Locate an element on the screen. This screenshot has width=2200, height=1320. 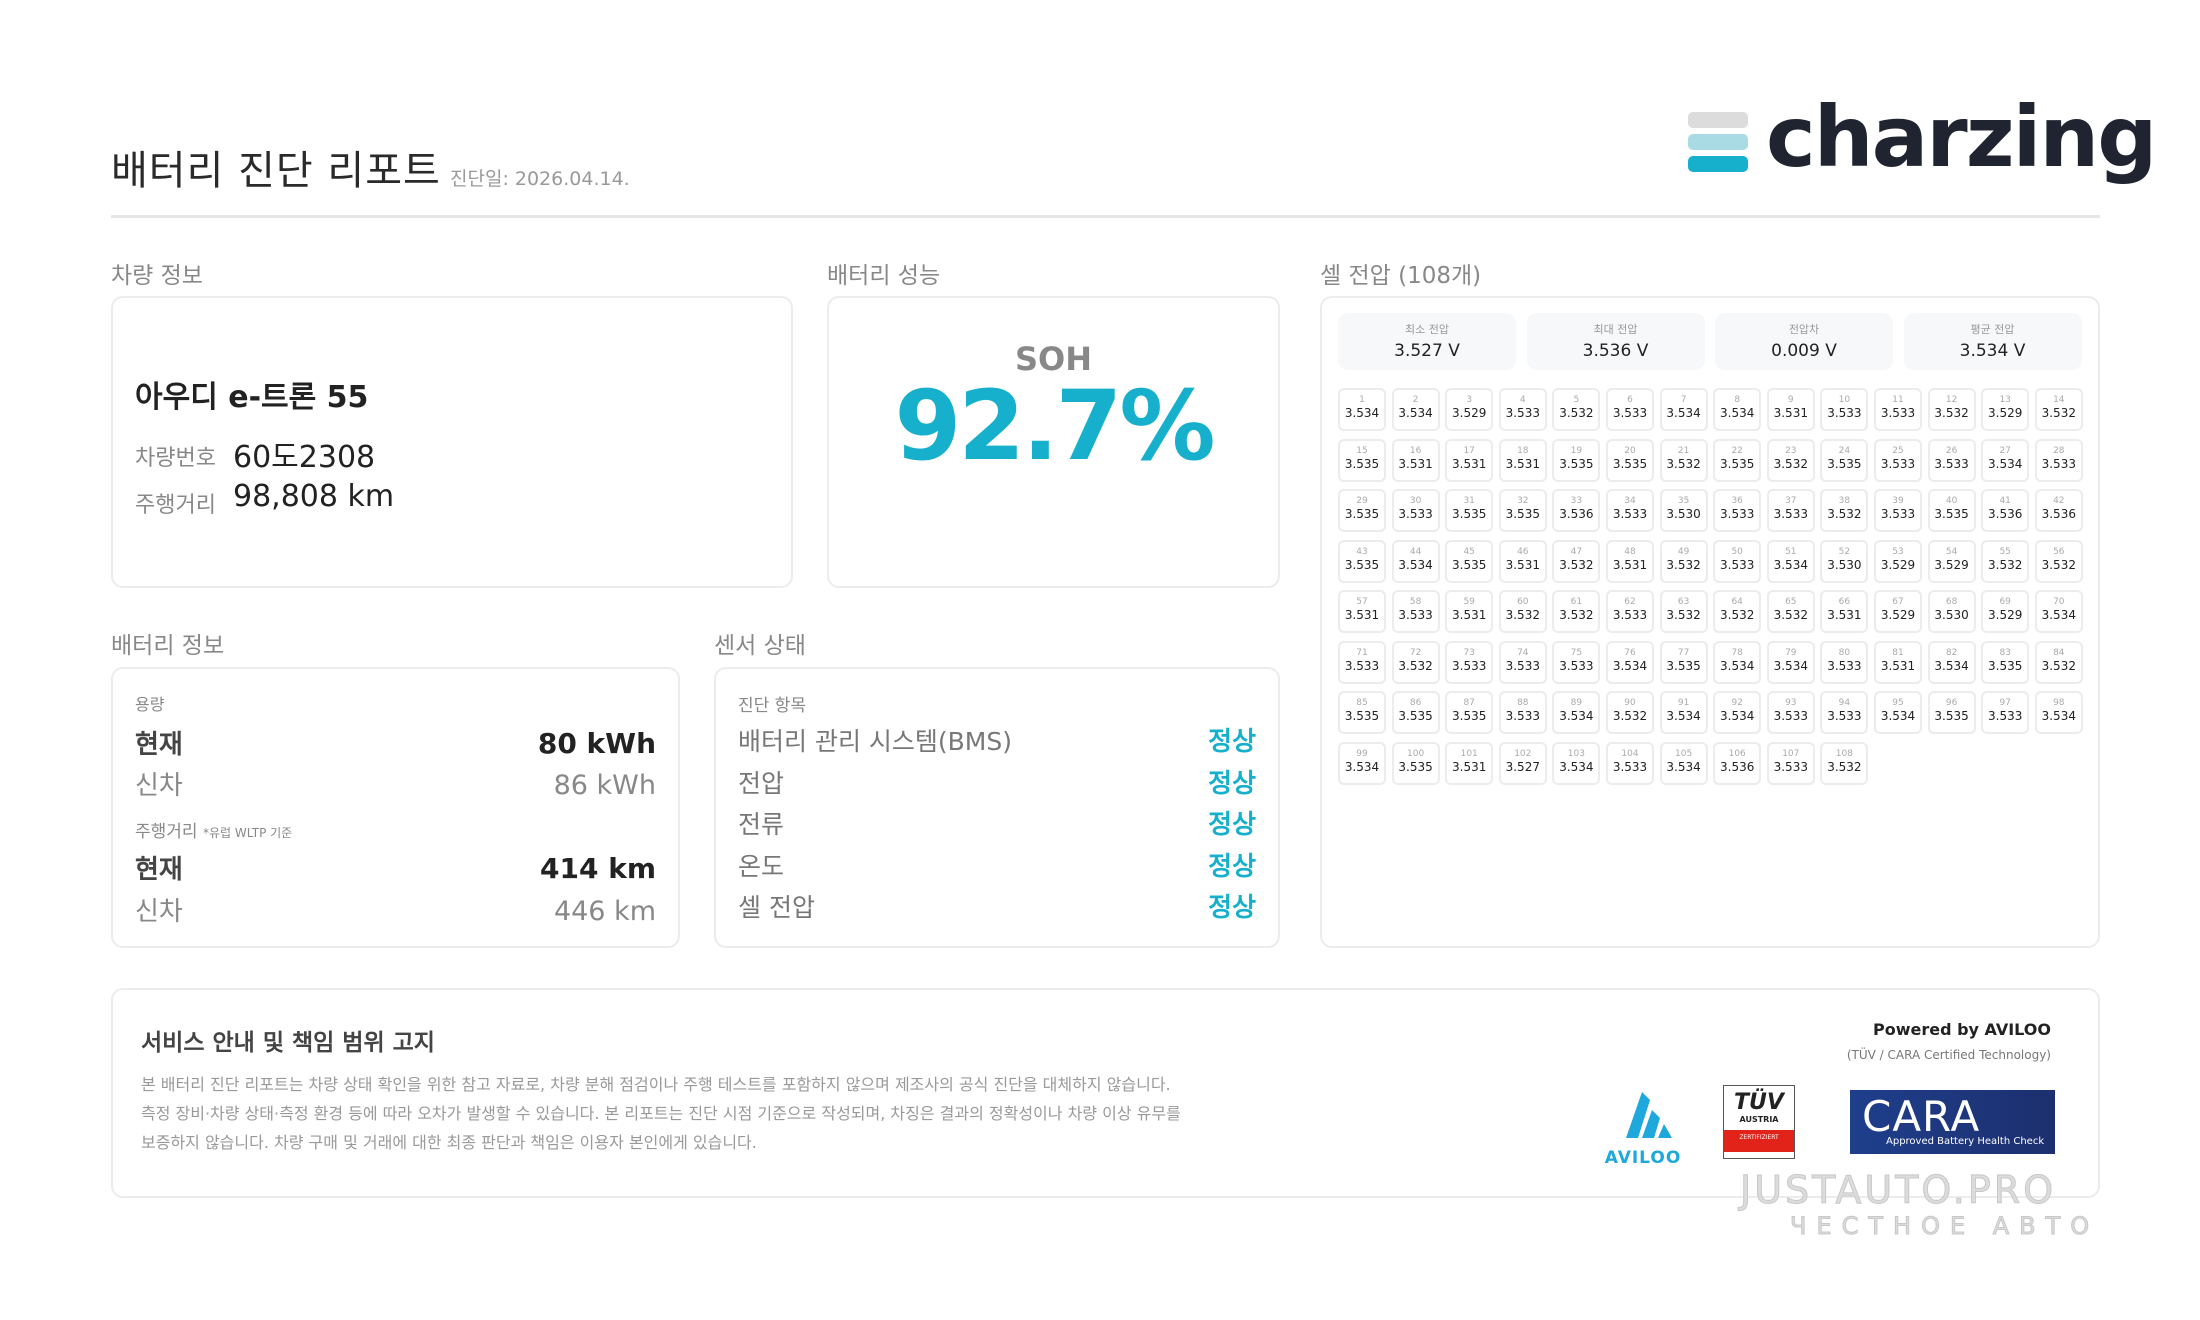
cell-number: 100 is located at coordinates (1416, 753).